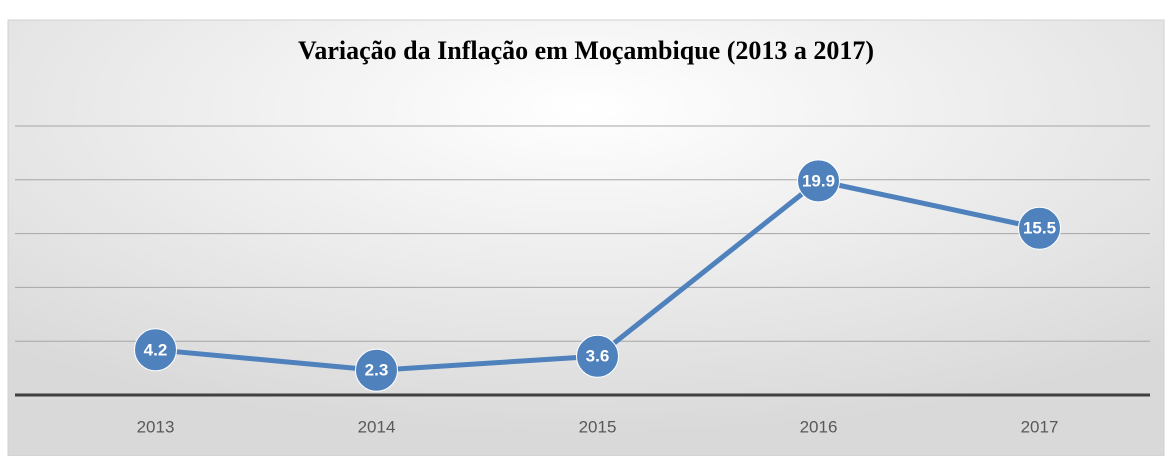 The height and width of the screenshot is (456, 1174). I want to click on data-label: 19.9, so click(818, 180).